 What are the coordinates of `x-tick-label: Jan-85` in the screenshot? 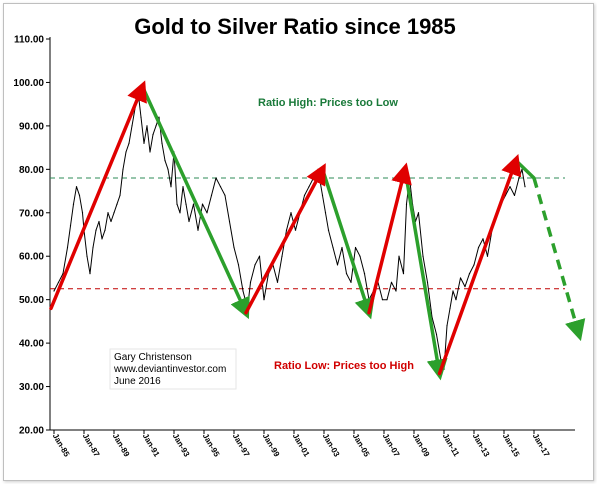 It's located at (61, 445).